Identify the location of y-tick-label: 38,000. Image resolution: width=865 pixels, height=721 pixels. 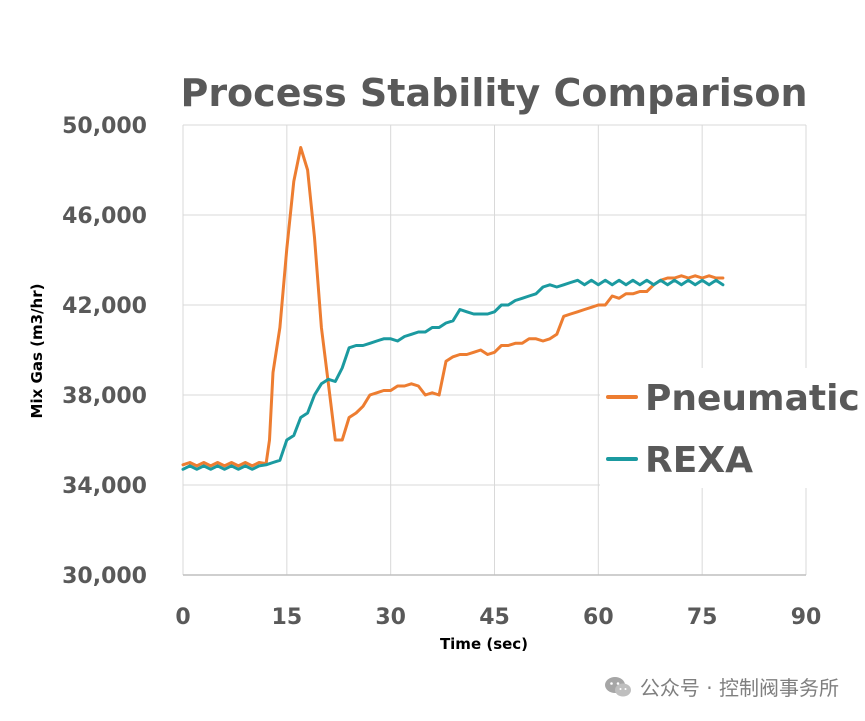
(104, 396).